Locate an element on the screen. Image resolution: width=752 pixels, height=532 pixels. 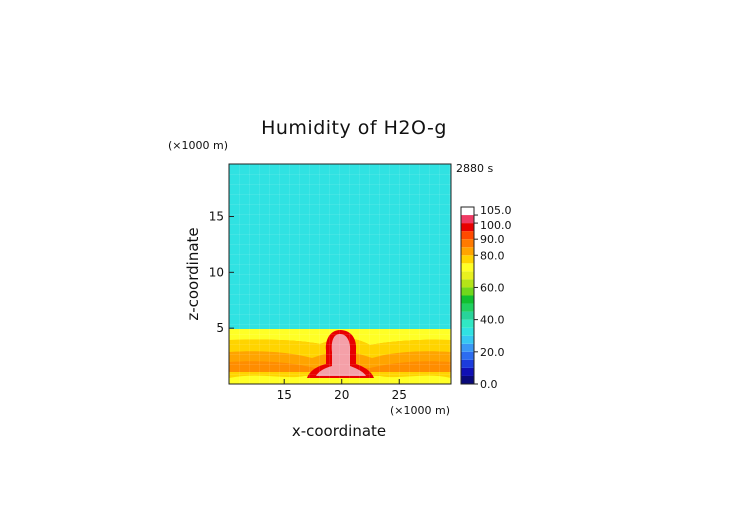
colorbar-frame is located at coordinates (467, 295).